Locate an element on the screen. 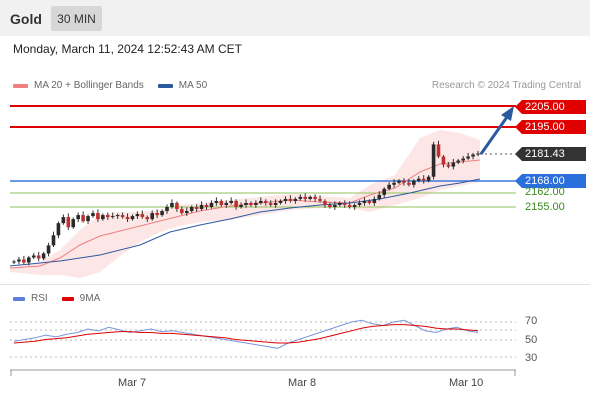 This screenshot has height=400, width=590. x-label-mar10: Mar 10 is located at coordinates (466, 383).